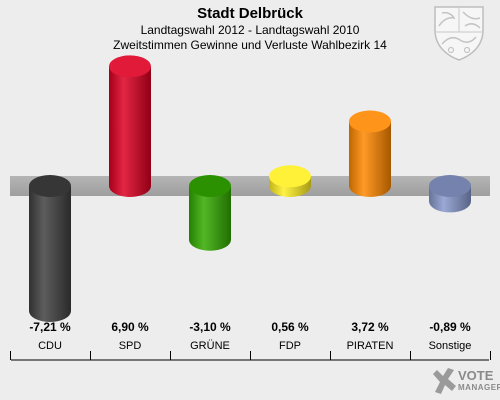  I want to click on value-label-piraten: 3,72 %, so click(370, 327).